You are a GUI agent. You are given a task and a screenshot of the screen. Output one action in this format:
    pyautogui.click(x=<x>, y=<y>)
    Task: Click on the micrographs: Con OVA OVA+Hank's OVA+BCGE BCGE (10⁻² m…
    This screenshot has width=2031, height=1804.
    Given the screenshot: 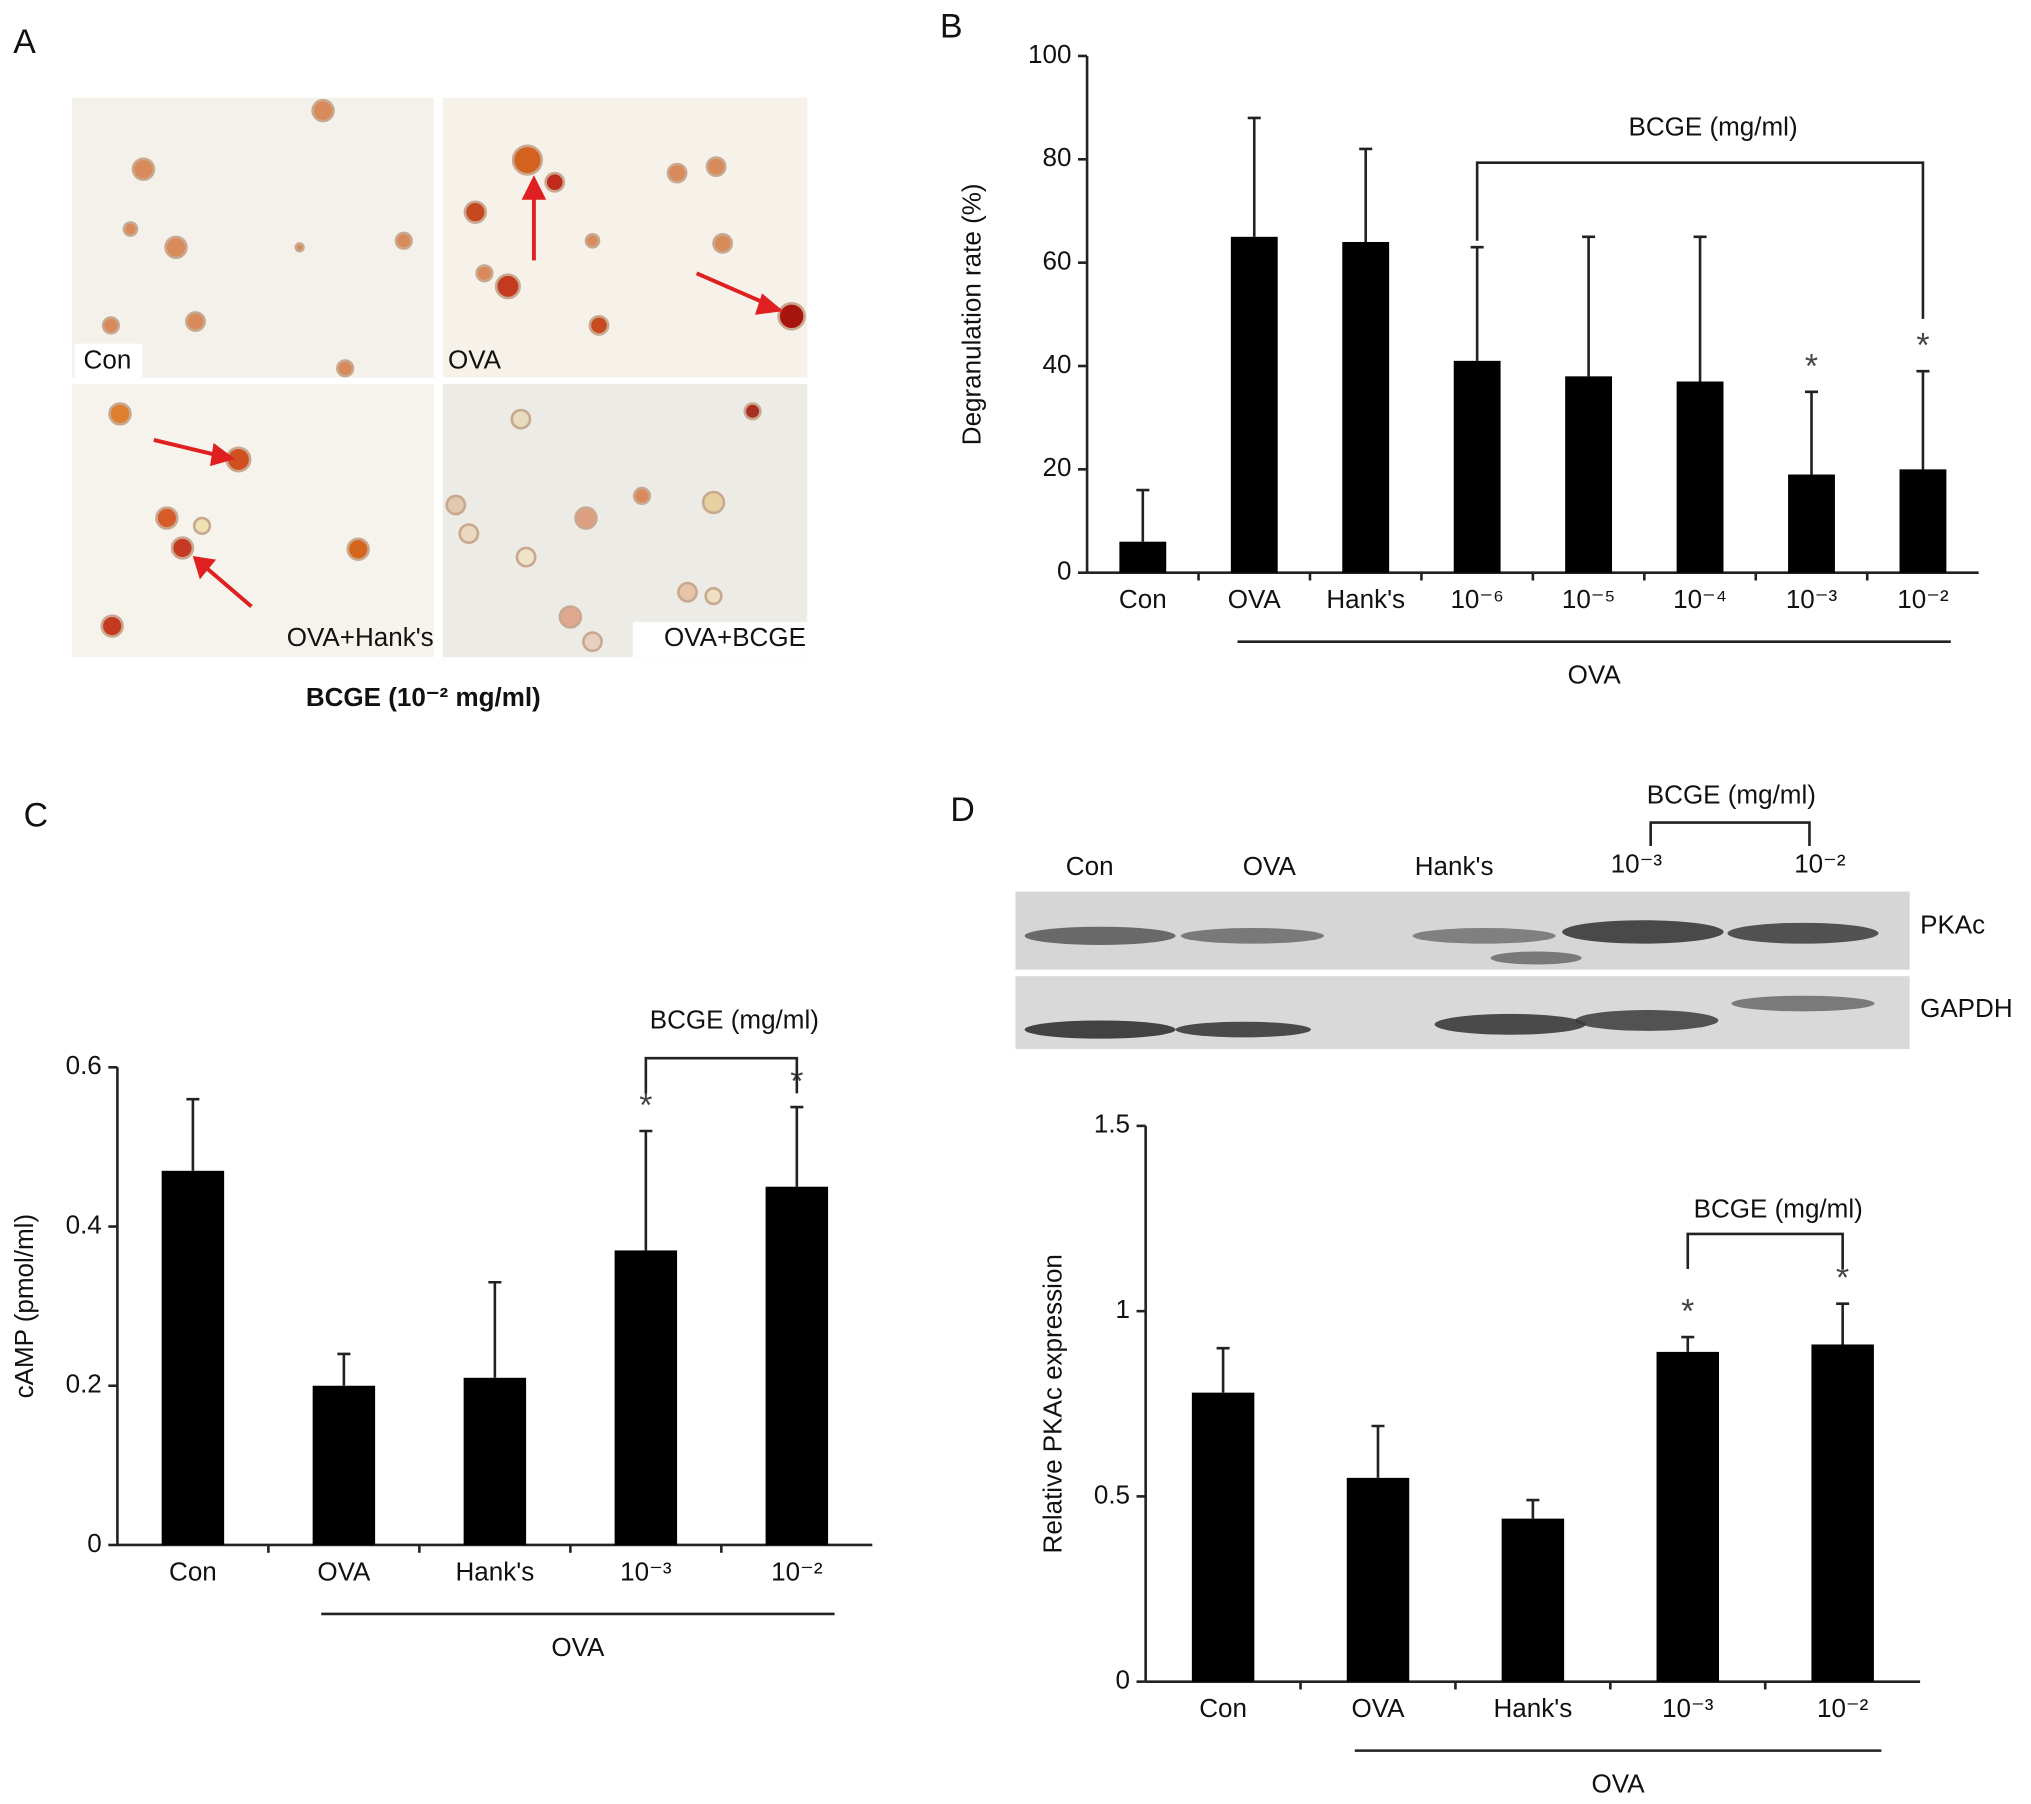 What is the action you would take?
    pyautogui.click(x=439, y=404)
    